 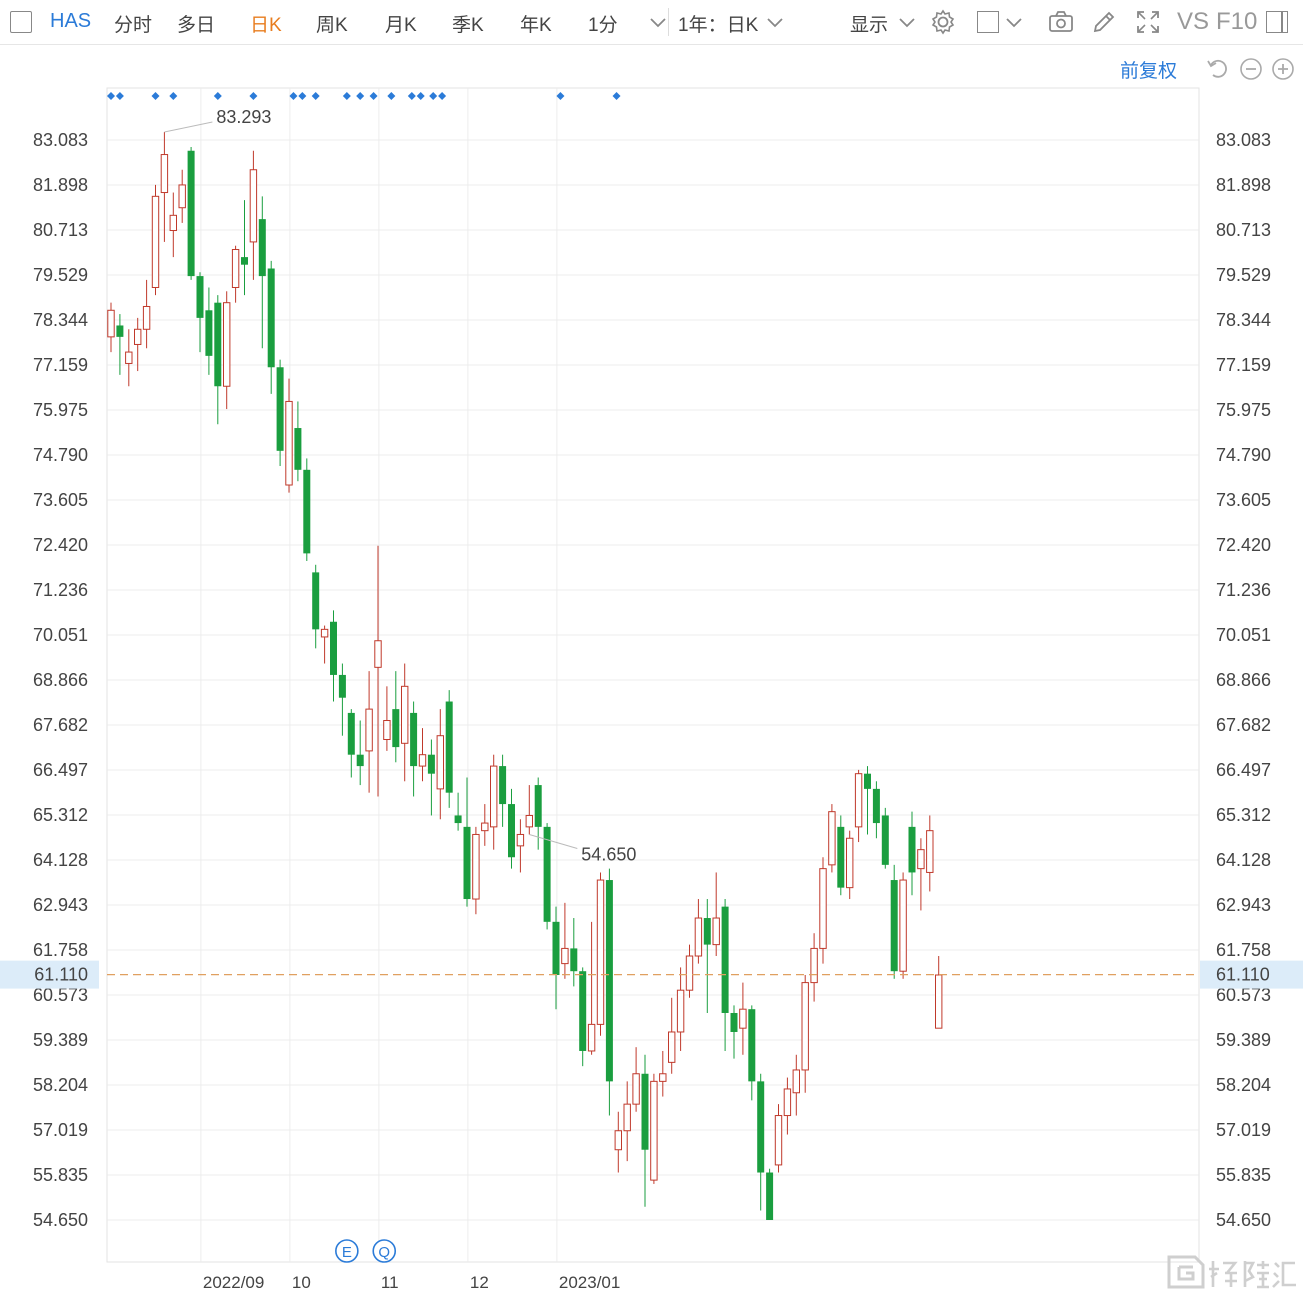 What do you see at coordinates (1148, 22) in the screenshot?
I see `fullscreen-icon` at bounding box center [1148, 22].